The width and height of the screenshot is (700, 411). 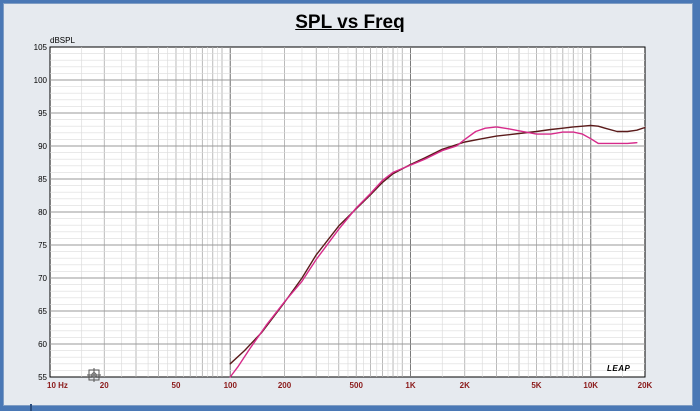 I want to click on y-tick-label: 65, so click(x=42, y=311).